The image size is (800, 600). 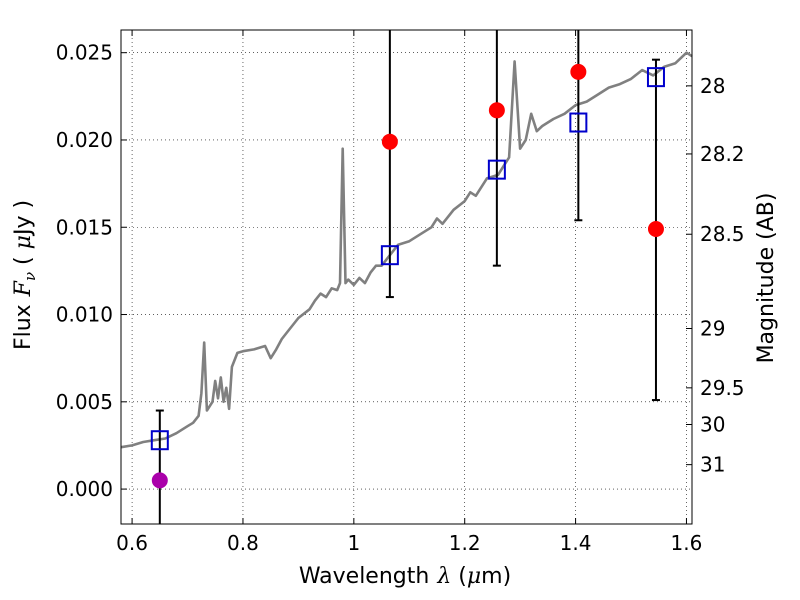 I want to click on x-tick-label: 1.6, so click(x=687, y=543).